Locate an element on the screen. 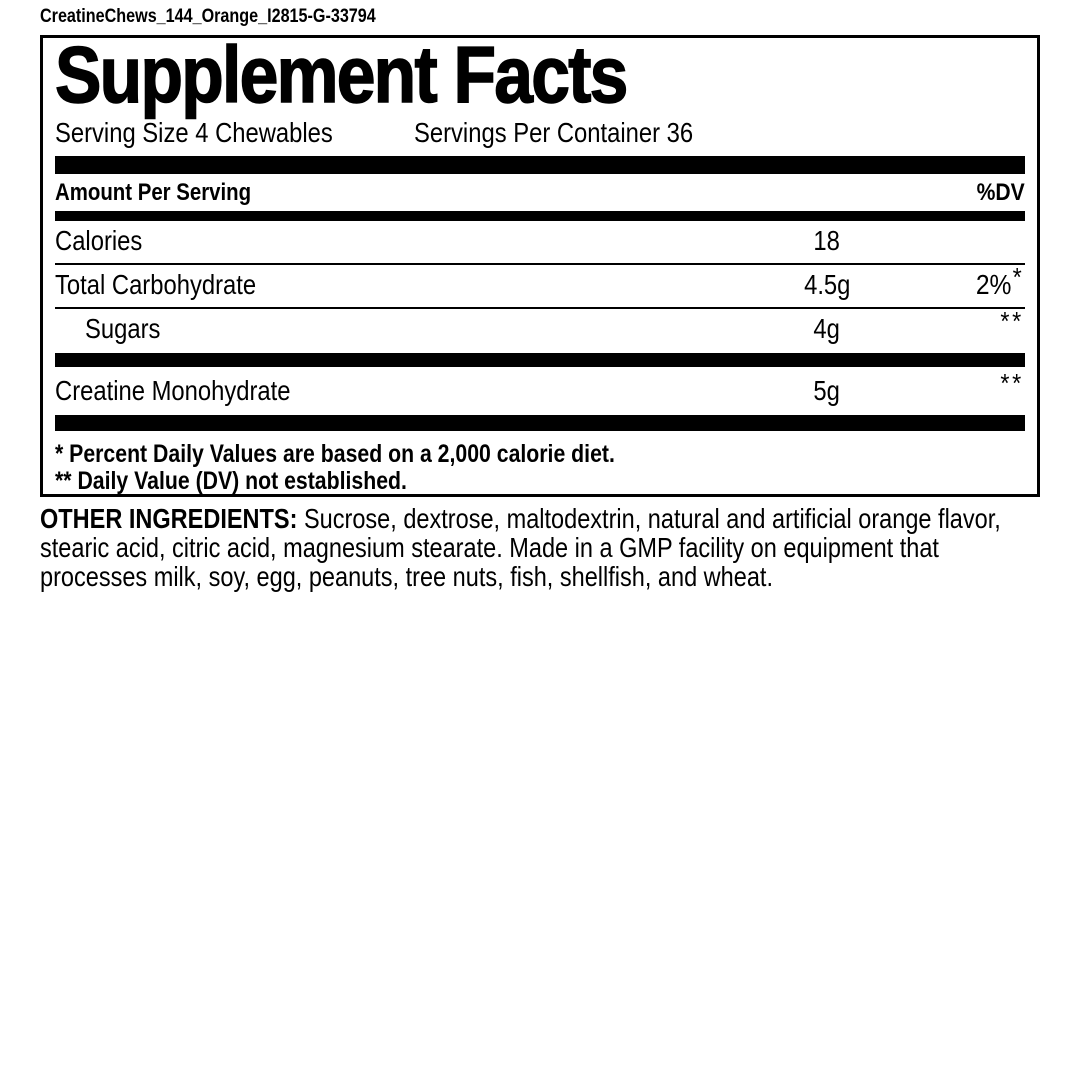  table-row-sugars: Sugars 4g ** is located at coordinates (540, 330).